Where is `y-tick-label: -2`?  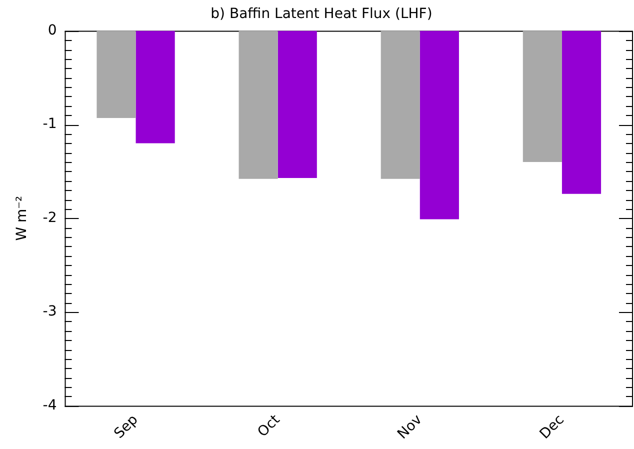 y-tick-label: -2 is located at coordinates (49, 218).